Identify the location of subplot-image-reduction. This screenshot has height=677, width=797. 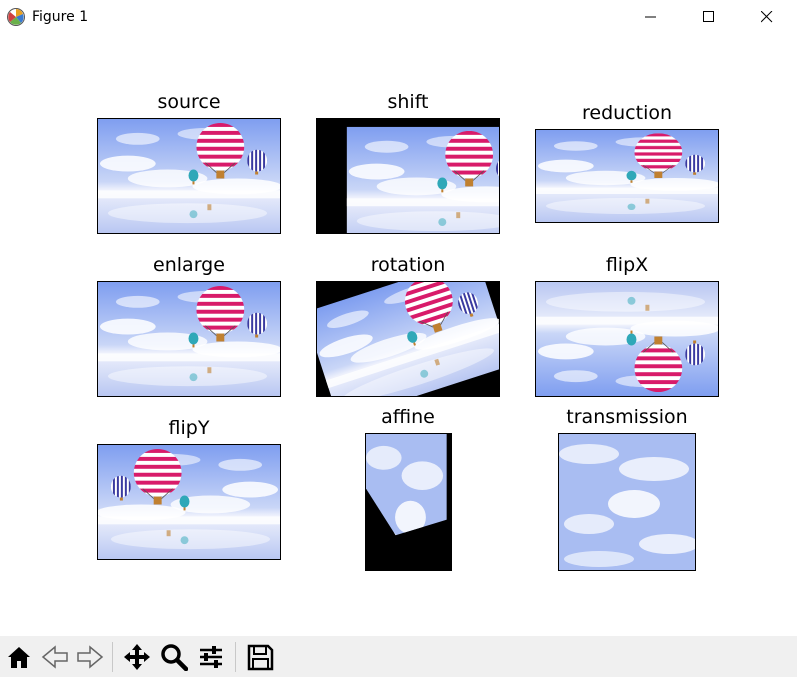
(627, 176).